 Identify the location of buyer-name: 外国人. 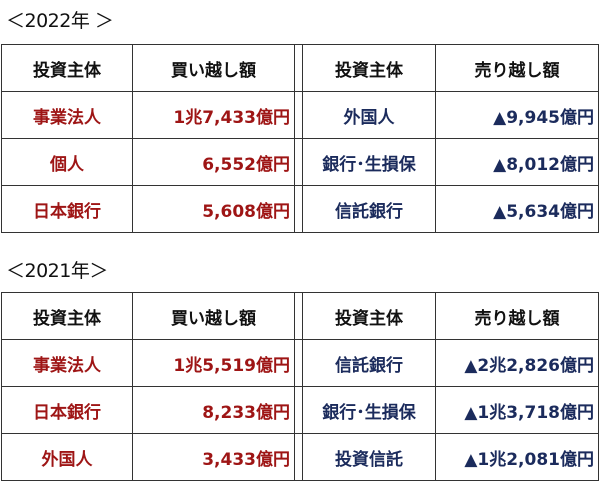
(67, 457).